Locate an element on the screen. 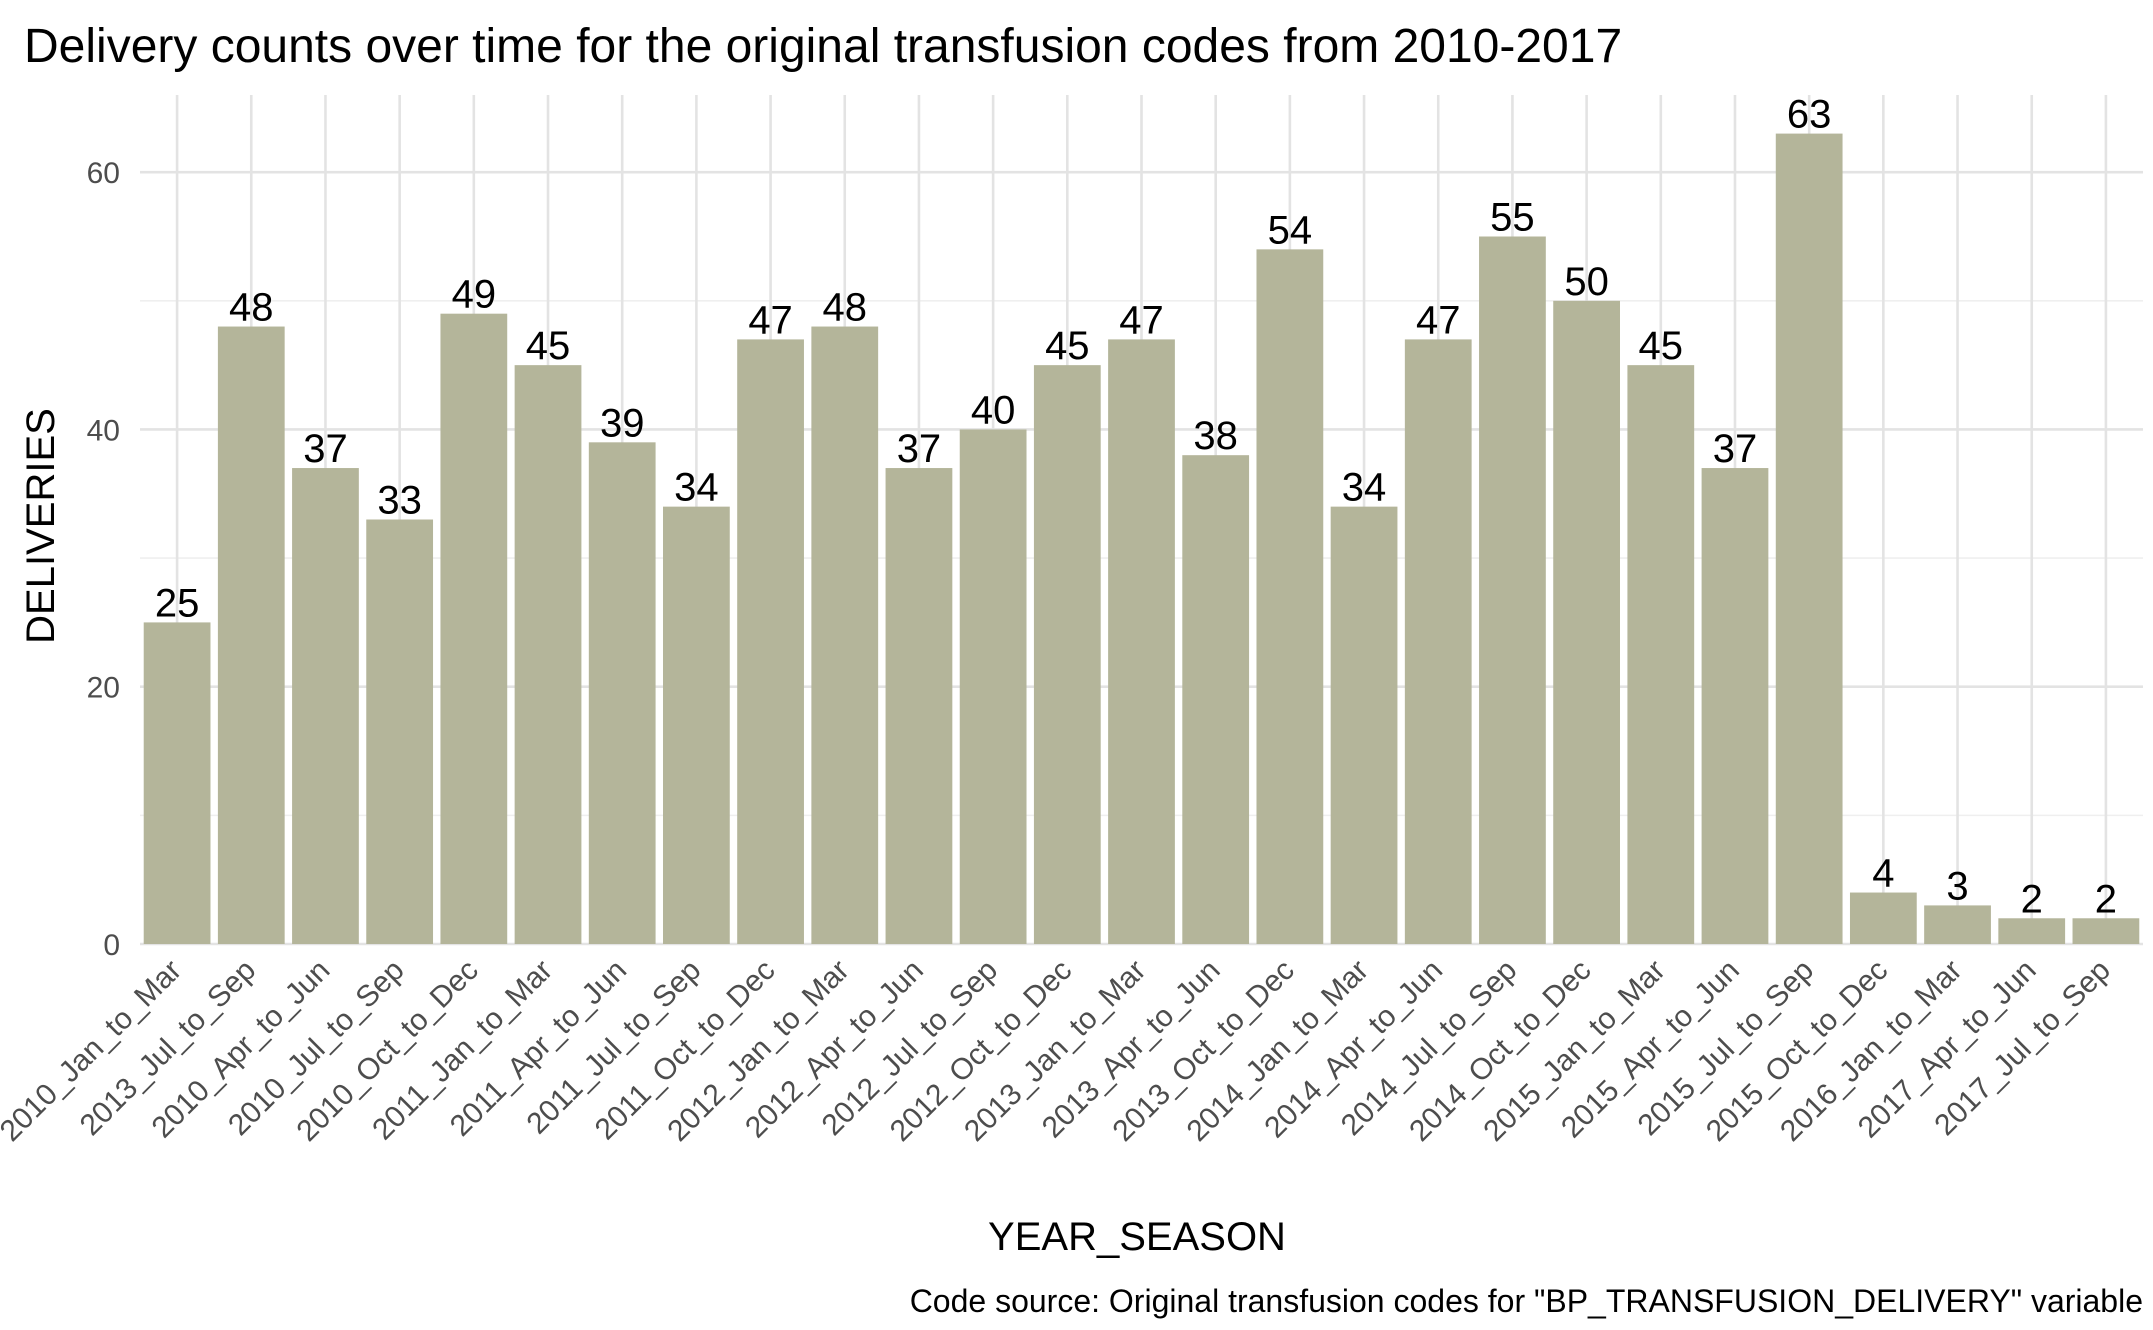  y-tick-label: 40 is located at coordinates (103, 430).